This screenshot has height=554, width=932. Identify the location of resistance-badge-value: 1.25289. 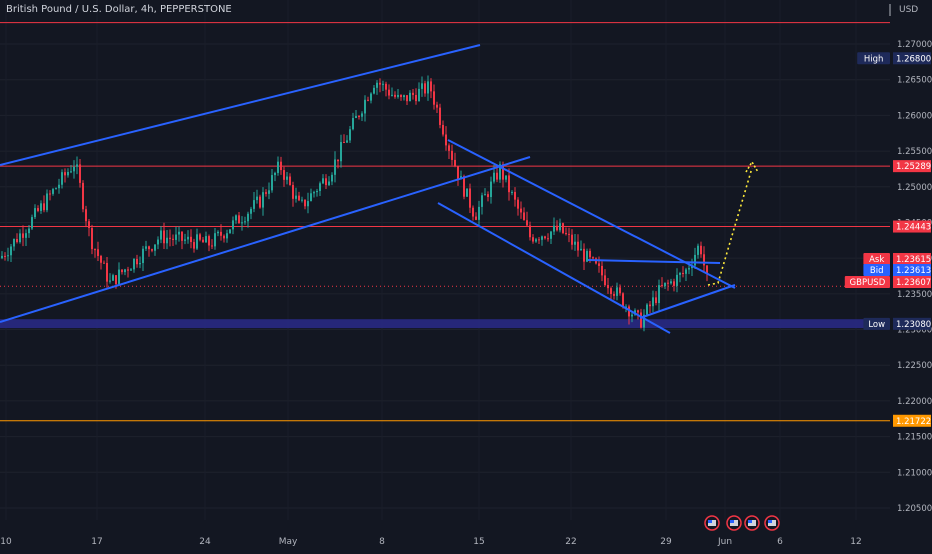
(913, 167).